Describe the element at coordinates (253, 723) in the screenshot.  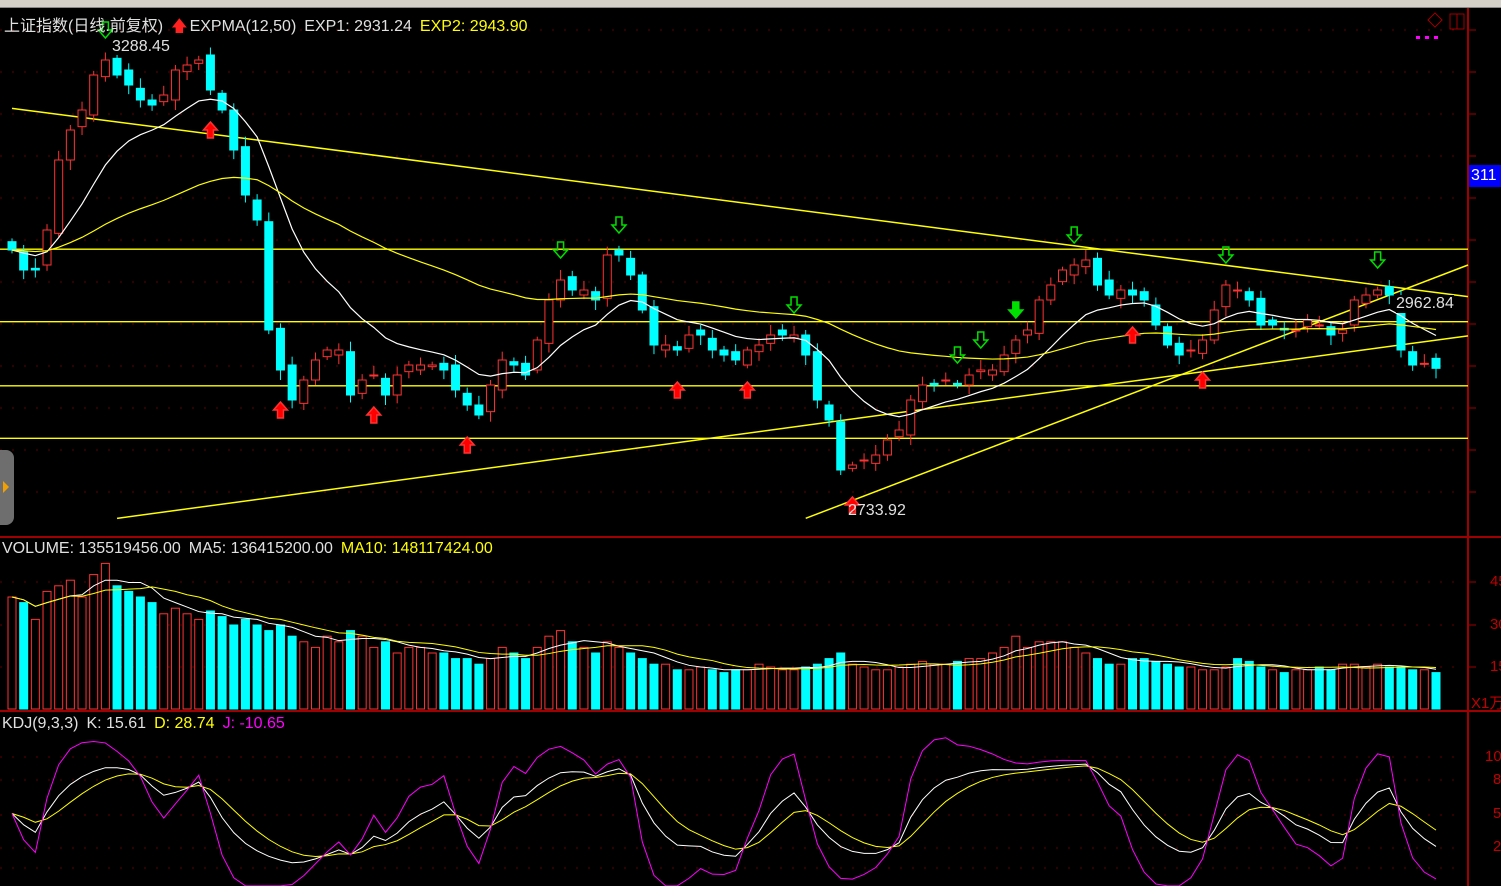
I see `kdj-j: J: -10.65` at that location.